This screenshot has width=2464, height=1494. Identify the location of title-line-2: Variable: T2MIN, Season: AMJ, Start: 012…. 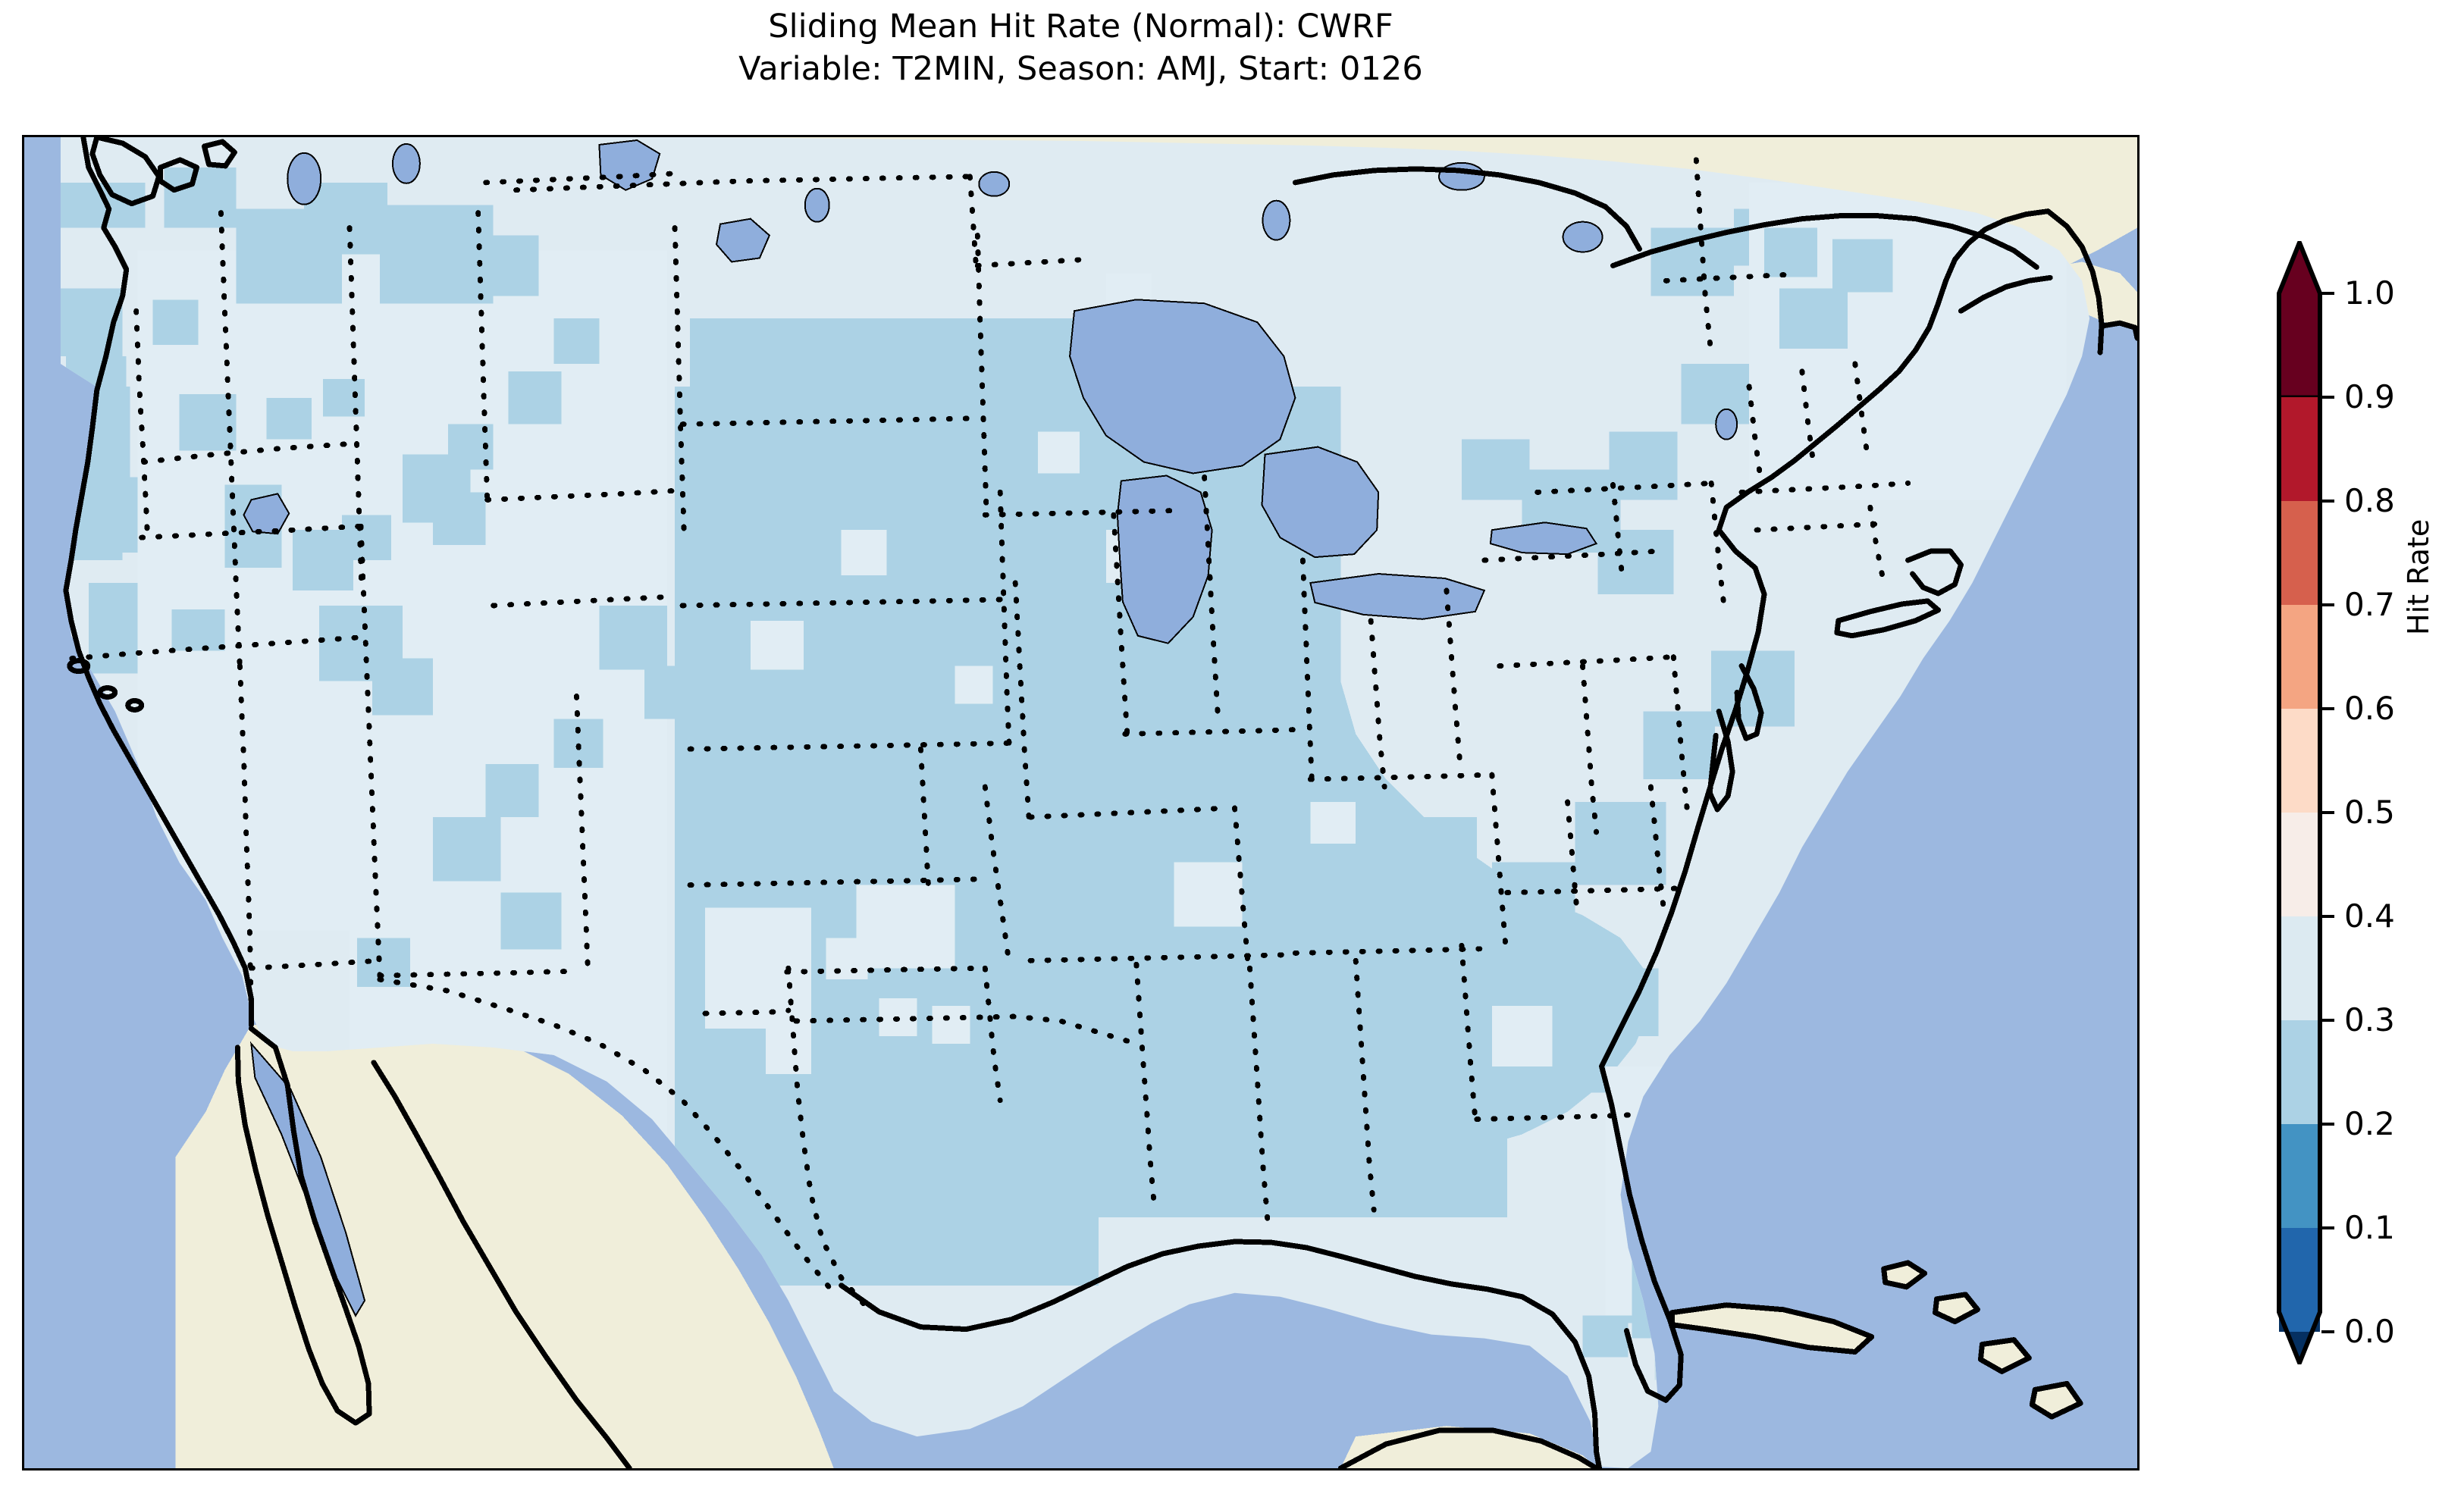
(1081, 68).